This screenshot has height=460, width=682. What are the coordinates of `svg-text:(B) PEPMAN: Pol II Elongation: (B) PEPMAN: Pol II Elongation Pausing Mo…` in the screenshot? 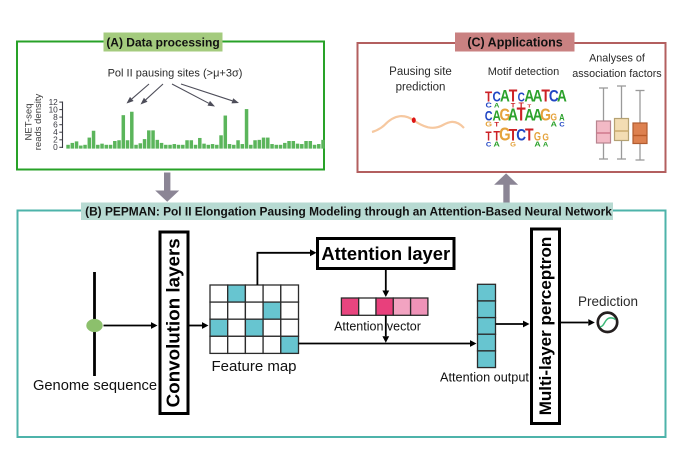 It's located at (348, 212).